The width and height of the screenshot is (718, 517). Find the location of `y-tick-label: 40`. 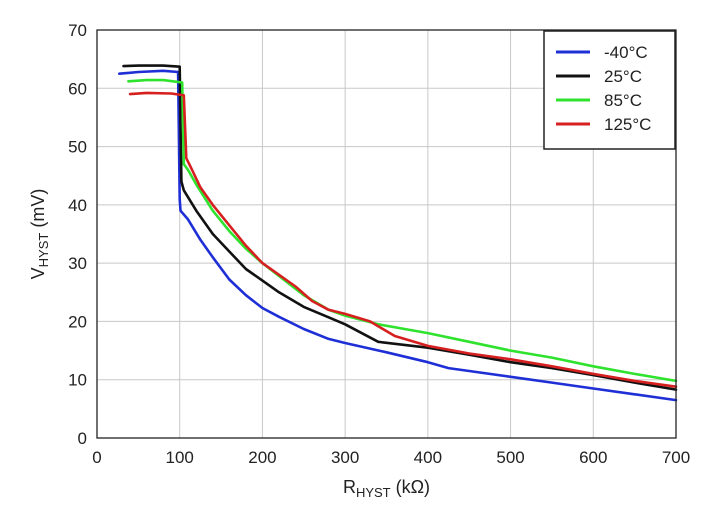

y-tick-label: 40 is located at coordinates (77, 205).